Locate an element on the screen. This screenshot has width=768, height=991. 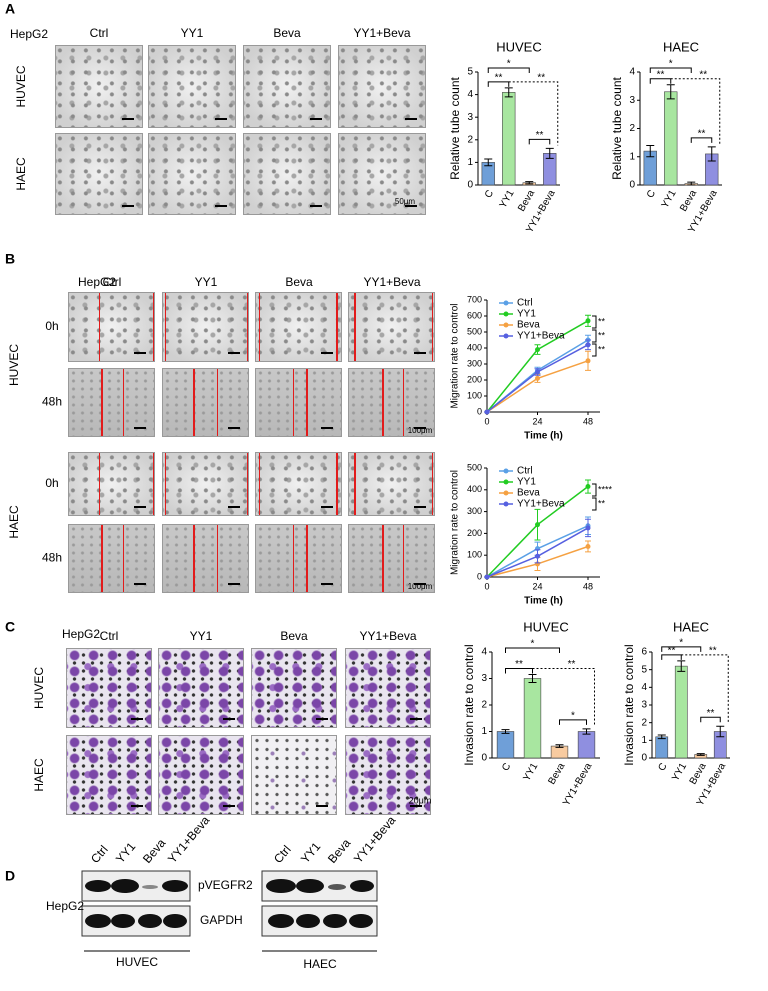
lane-label: YY1+Beva is located at coordinates (375, 839).